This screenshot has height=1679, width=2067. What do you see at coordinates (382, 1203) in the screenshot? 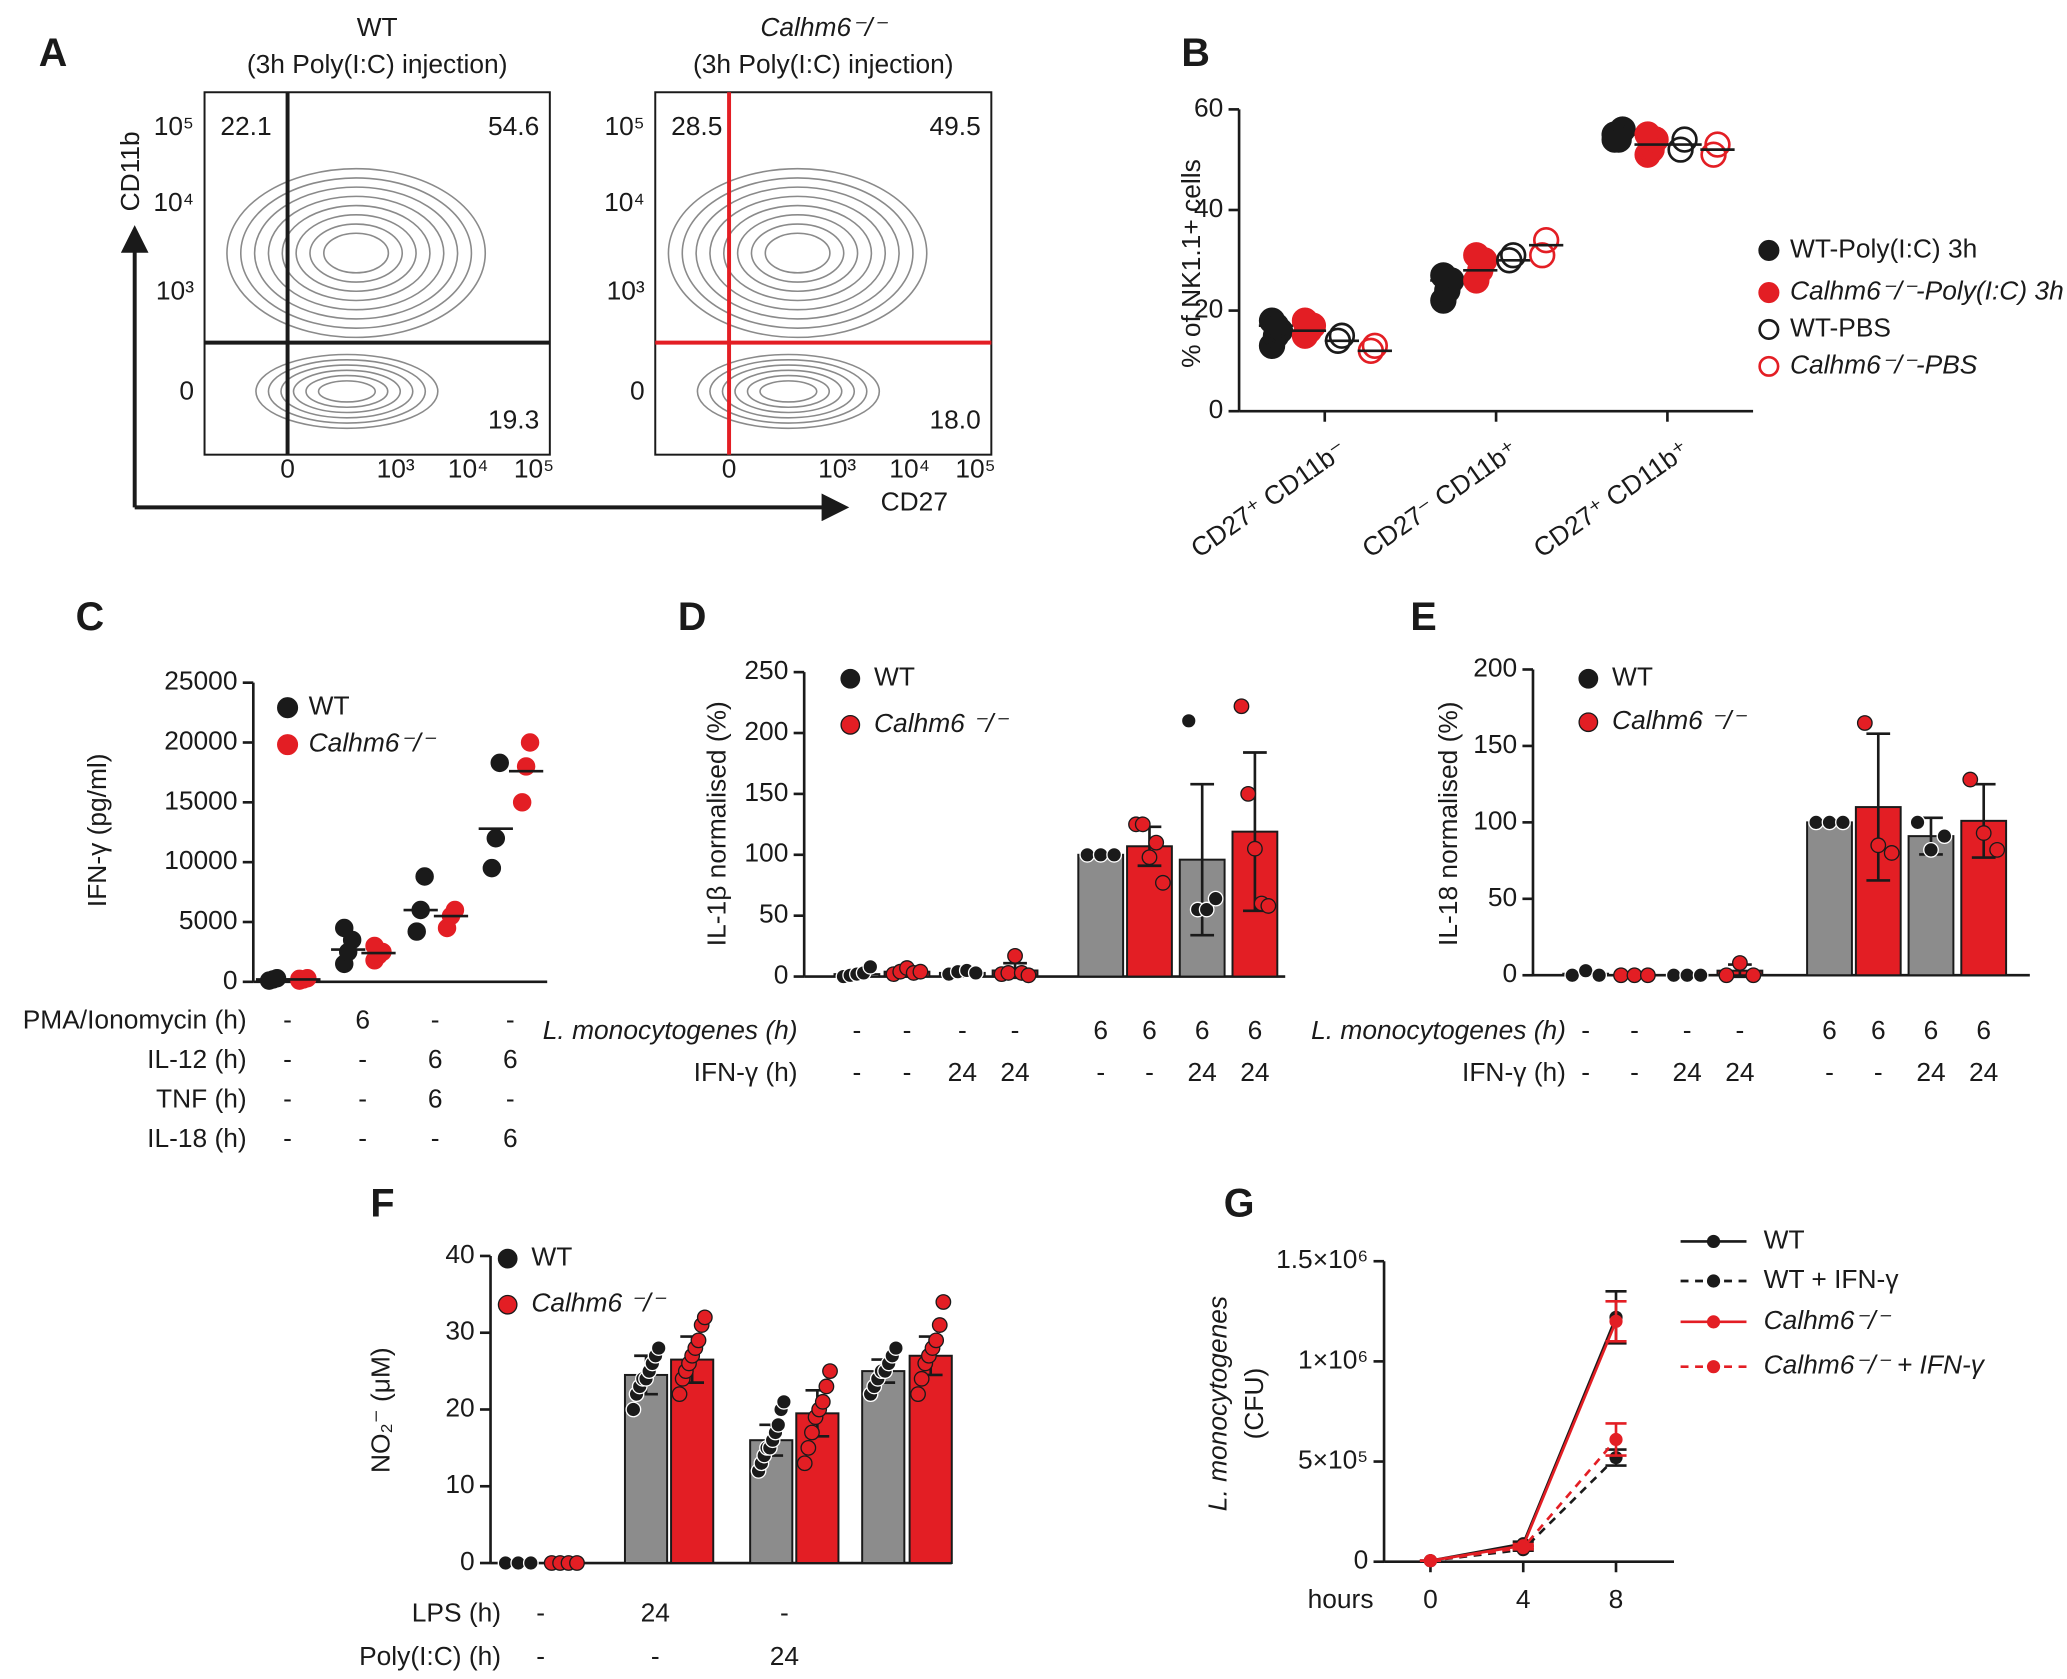
I see `panel-letter: F` at bounding box center [382, 1203].